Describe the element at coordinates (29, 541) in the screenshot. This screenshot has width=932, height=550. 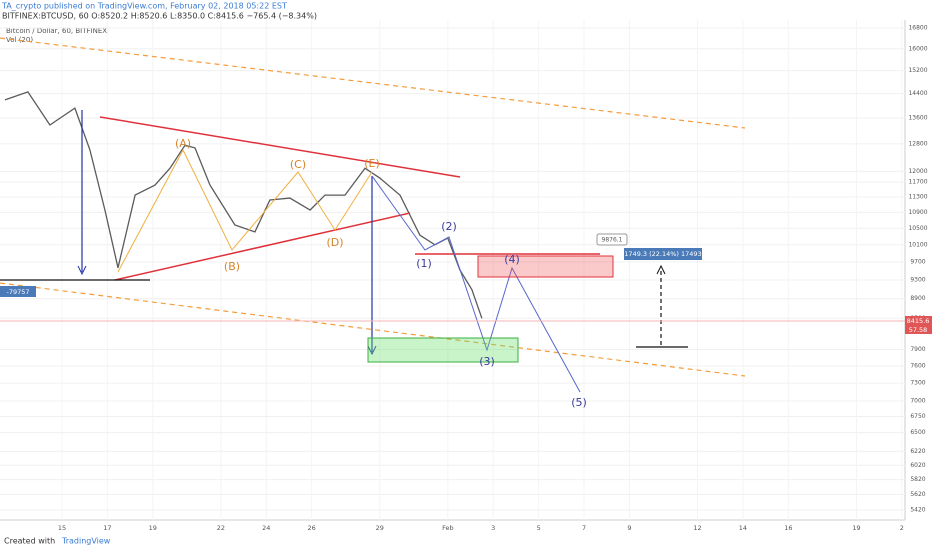
I see `footer-created: Created with` at that location.